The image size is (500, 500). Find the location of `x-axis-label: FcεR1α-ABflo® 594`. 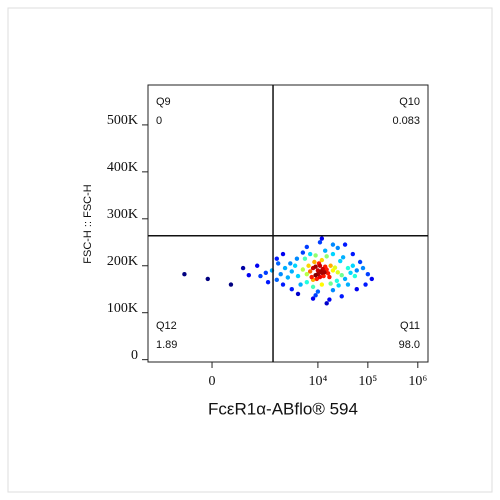

x-axis-label: FcεR1α-ABflo® 594 is located at coordinates (283, 408).